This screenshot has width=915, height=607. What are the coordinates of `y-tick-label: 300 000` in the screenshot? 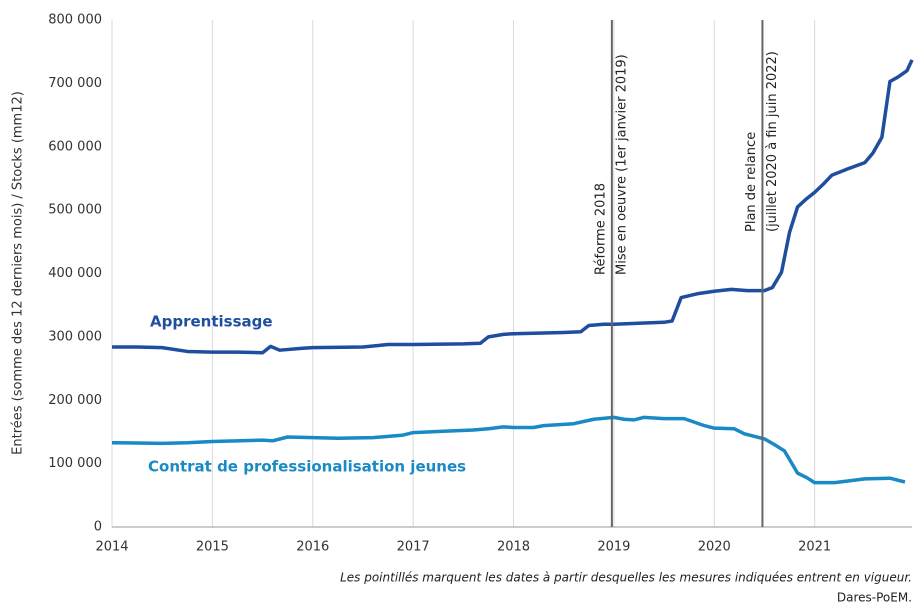 It's located at (75, 336).